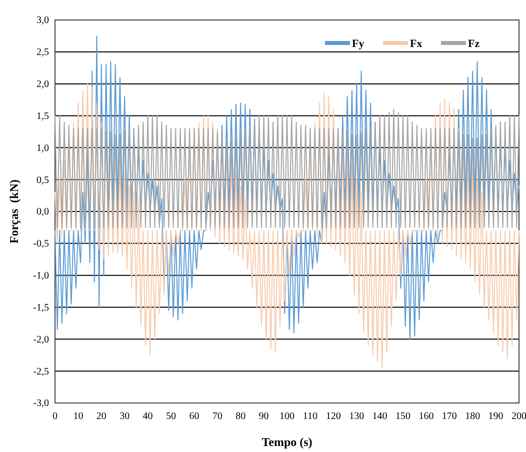 Image resolution: width=526 pixels, height=452 pixels. What do you see at coordinates (125, 416) in the screenshot?
I see `x-tick-label: 30` at bounding box center [125, 416].